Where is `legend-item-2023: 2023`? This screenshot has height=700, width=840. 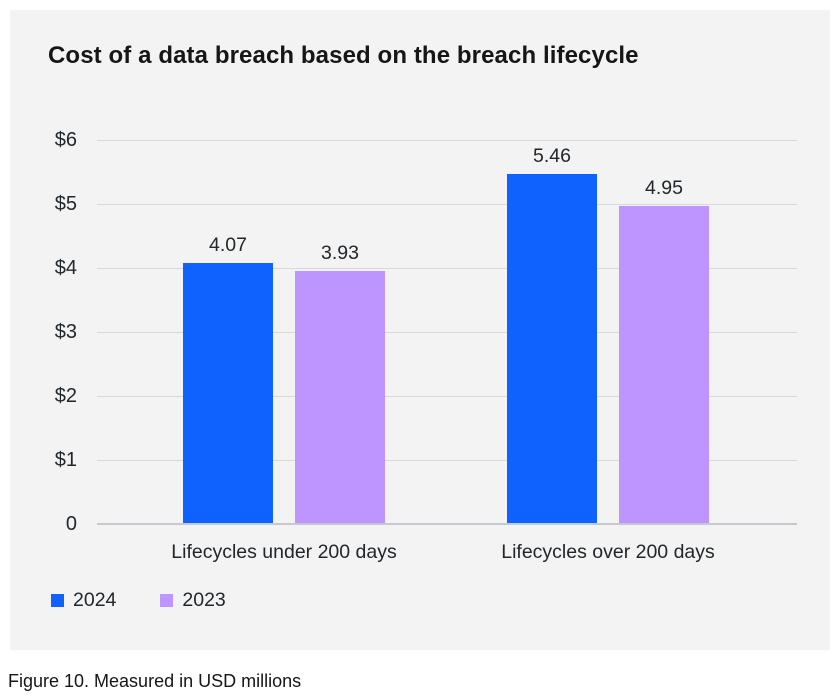 legend-item-2023: 2023 is located at coordinates (193, 600).